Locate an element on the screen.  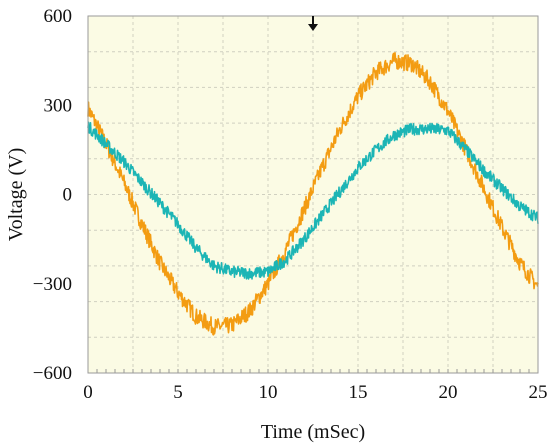
y-axis-title: Voltage (V) is located at coordinates (16, 195).